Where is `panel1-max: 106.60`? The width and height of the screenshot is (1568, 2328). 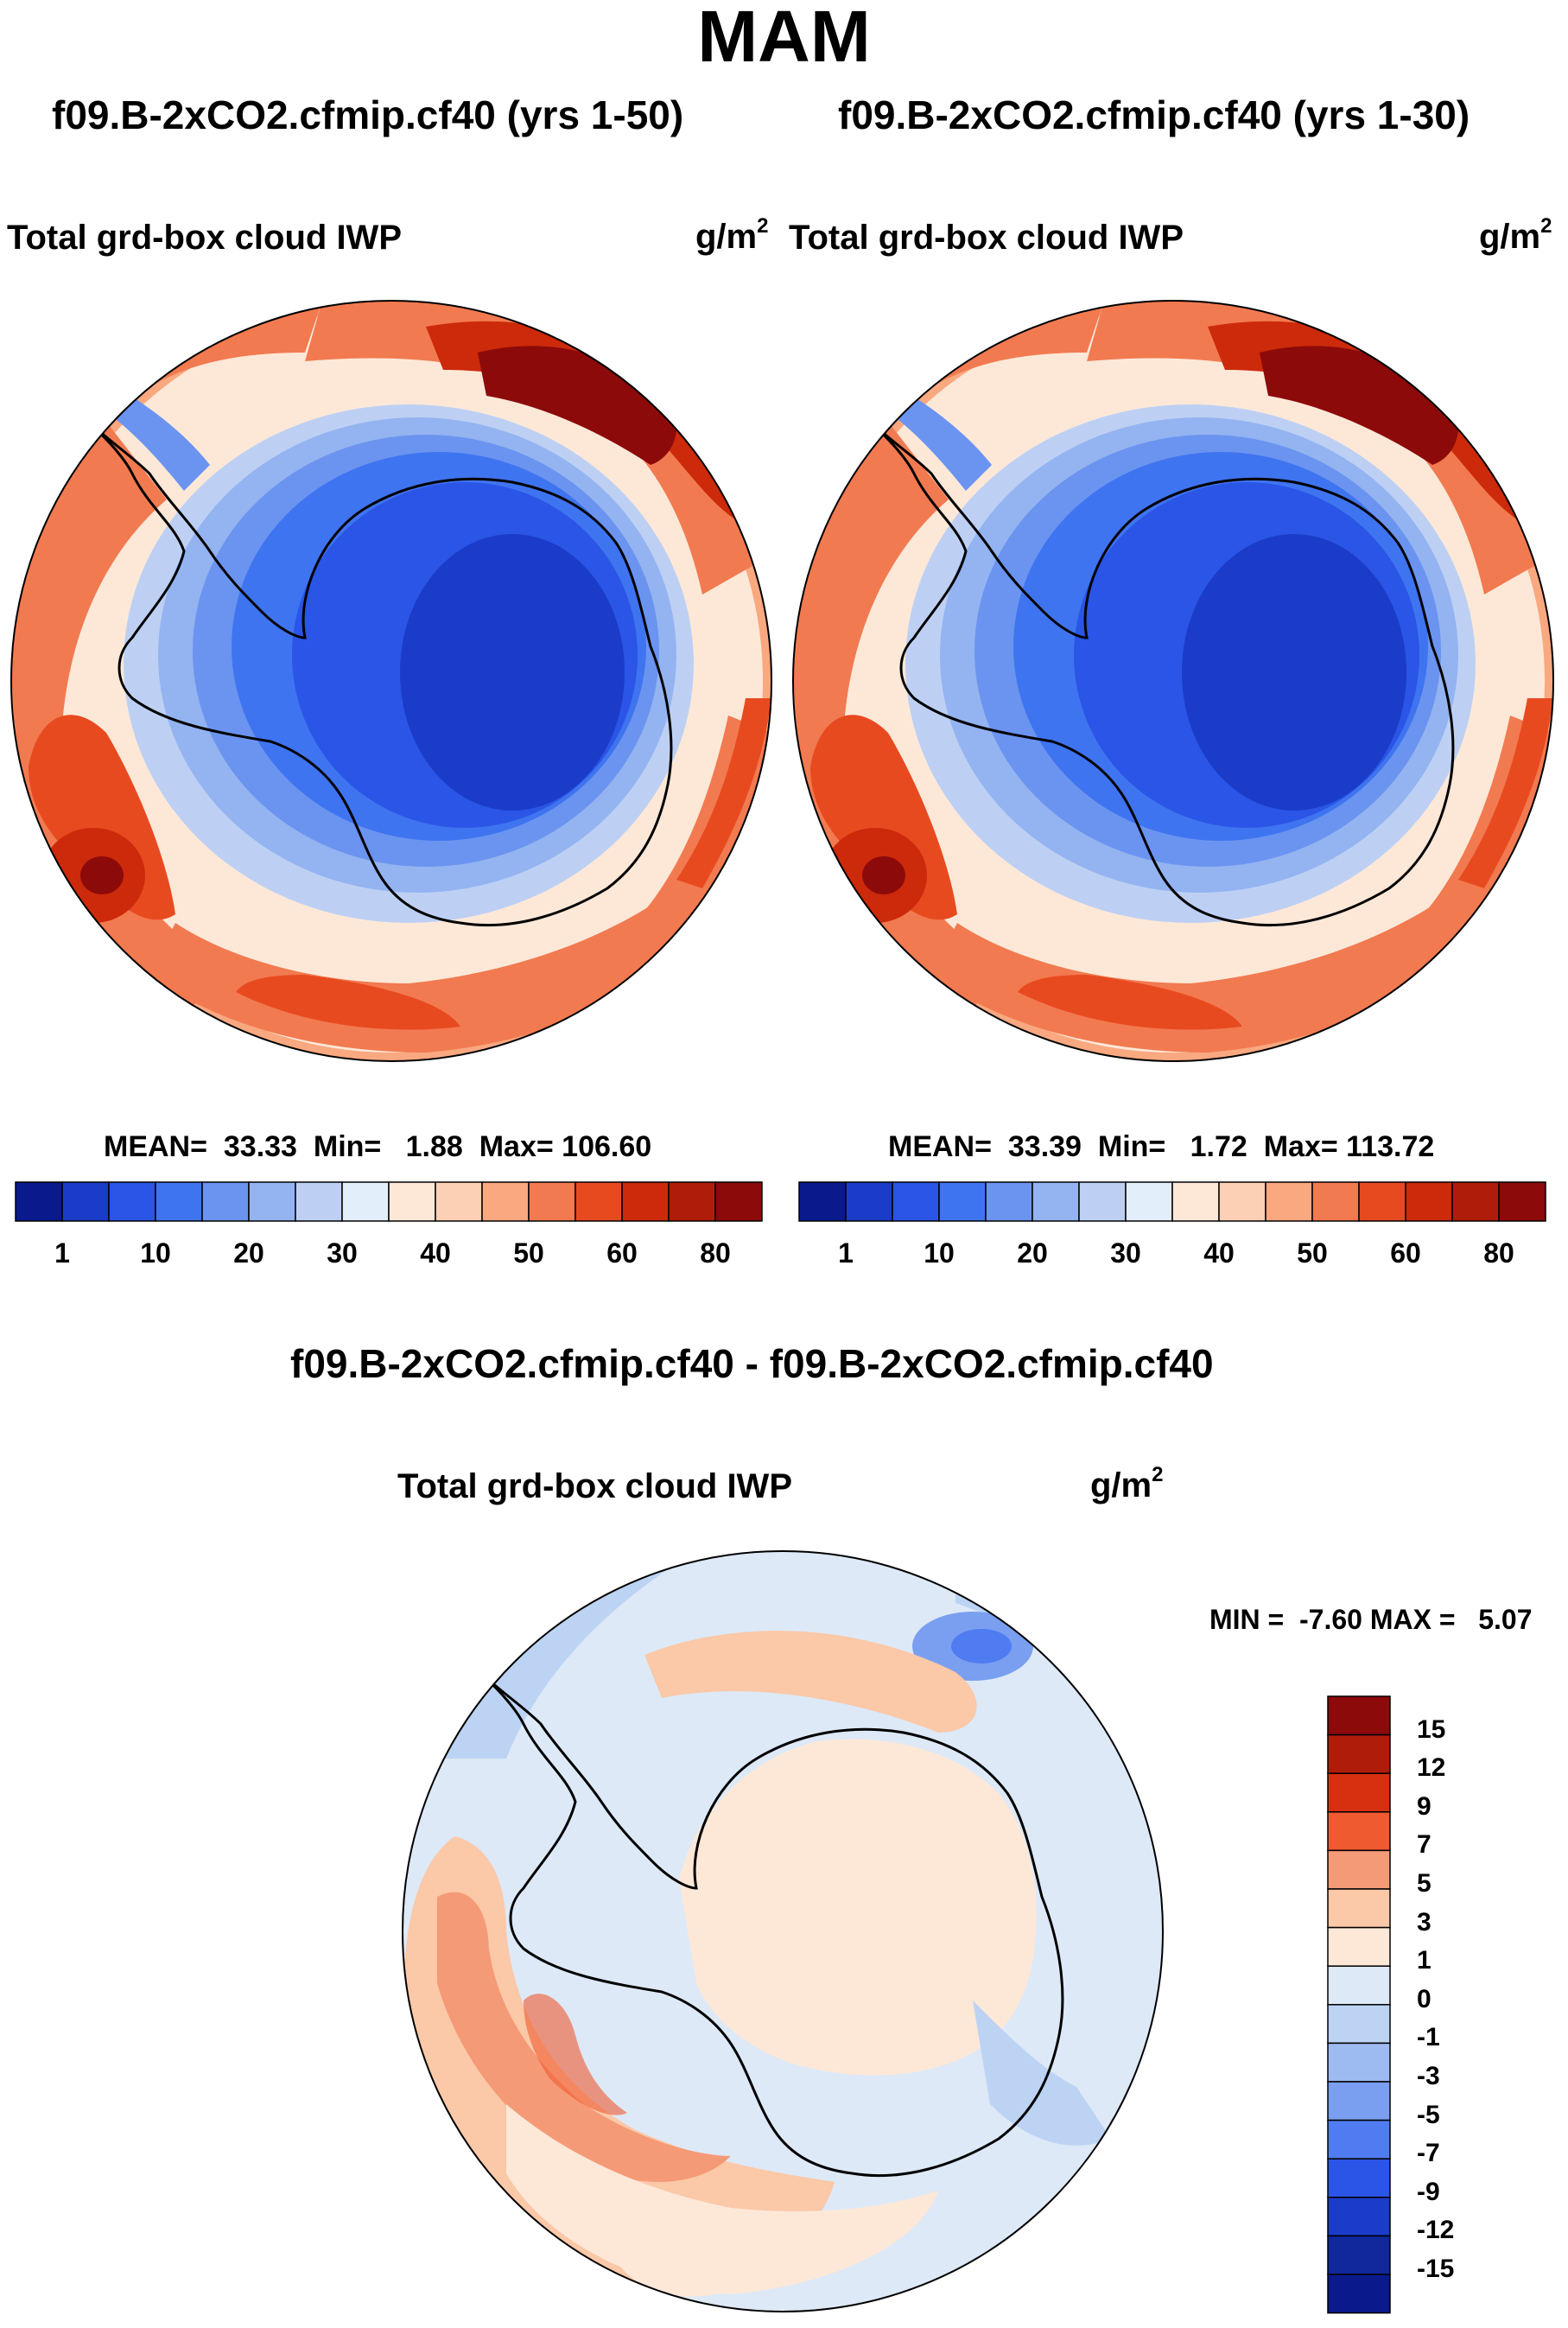
panel1-max: 106.60 is located at coordinates (607, 1146).